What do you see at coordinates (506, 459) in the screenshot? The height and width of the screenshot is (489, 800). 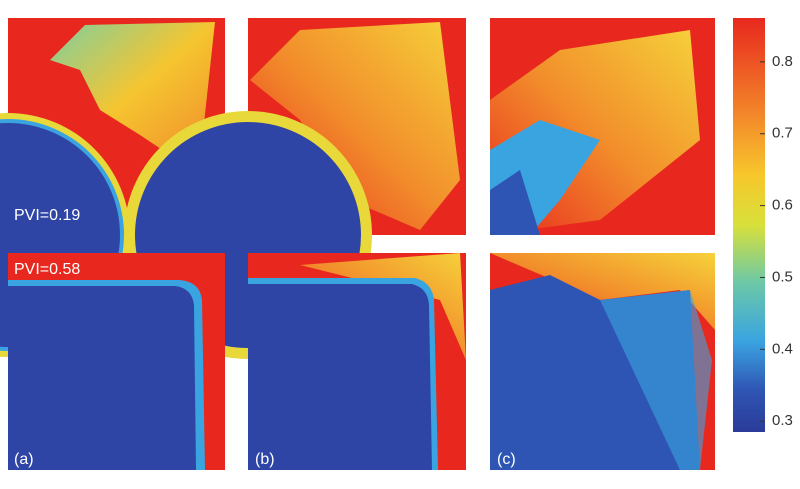 I see `panel-label: (c)` at bounding box center [506, 459].